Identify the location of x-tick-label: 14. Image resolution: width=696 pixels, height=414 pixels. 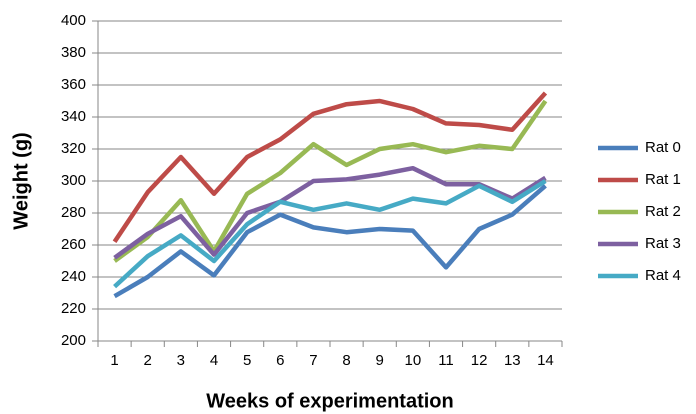
(545, 360).